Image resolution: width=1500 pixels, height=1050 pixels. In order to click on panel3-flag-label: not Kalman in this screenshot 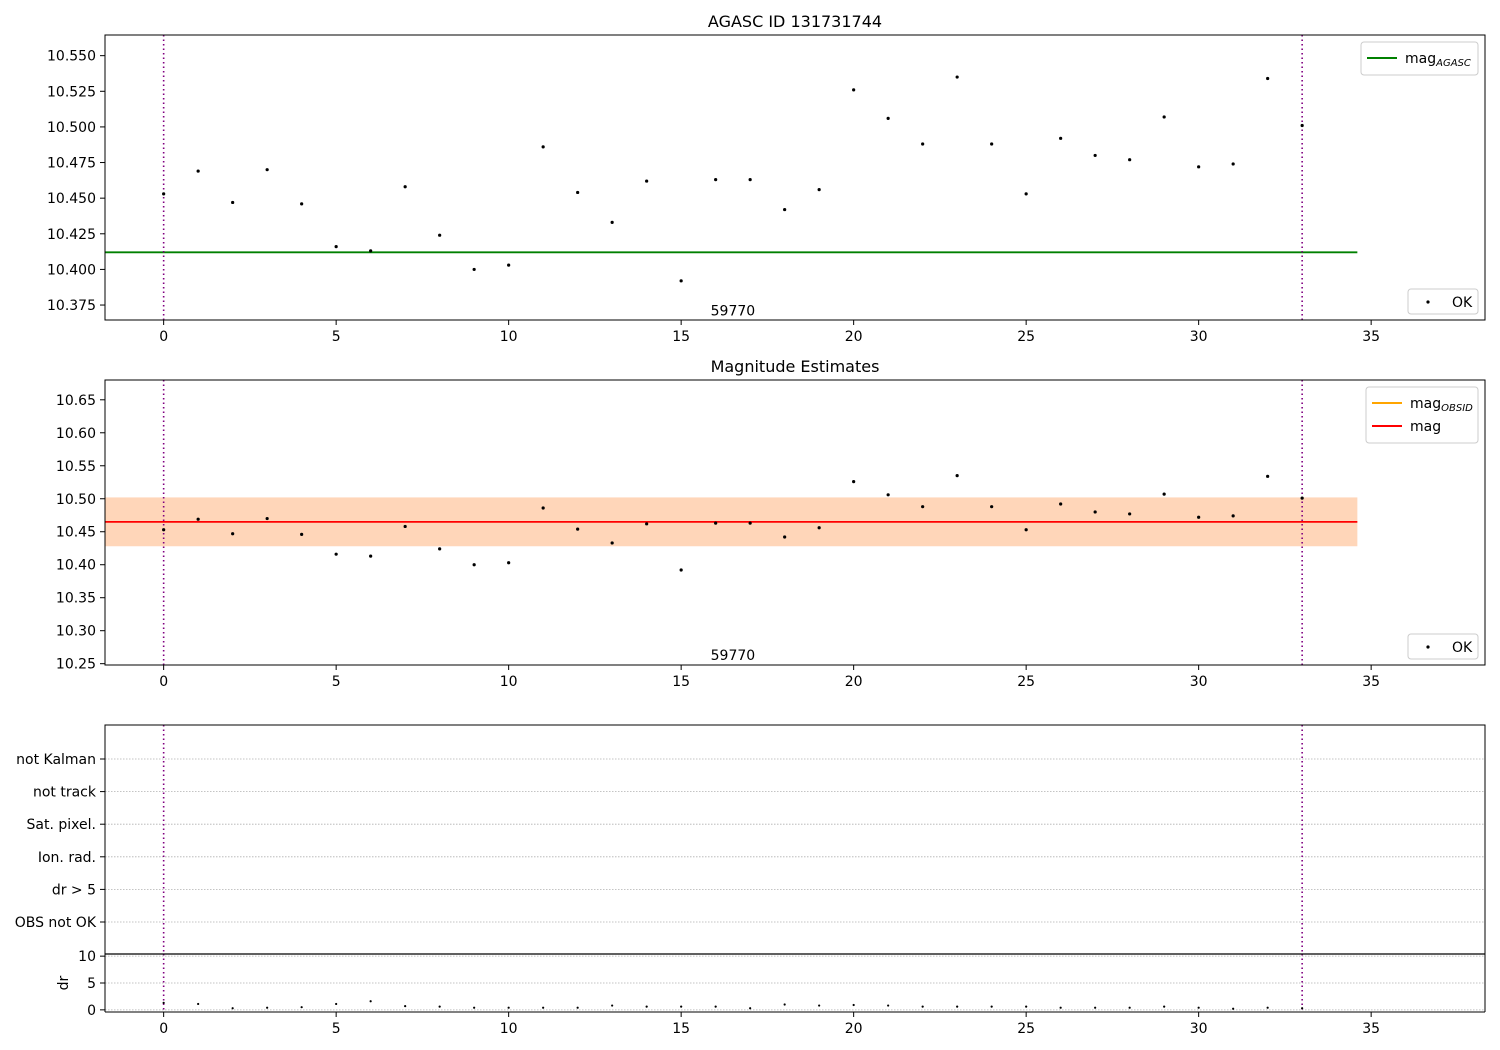, I will do `click(56, 760)`.